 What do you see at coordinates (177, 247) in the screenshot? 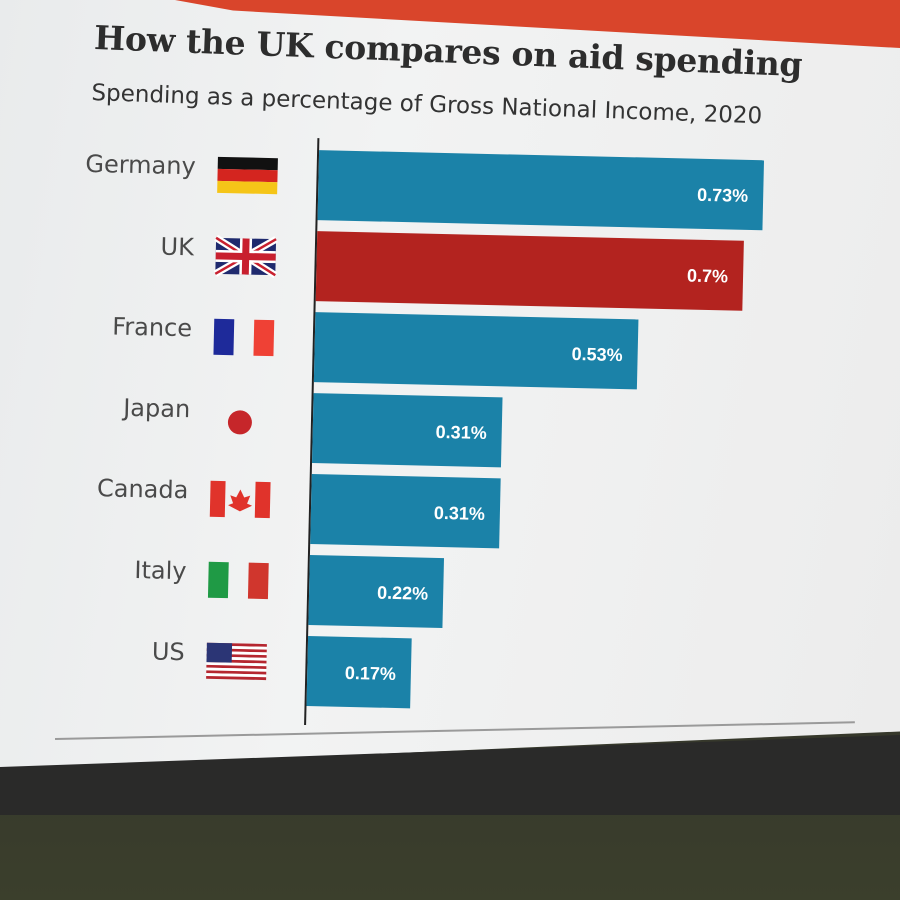
I see `category-label-uk: UK` at bounding box center [177, 247].